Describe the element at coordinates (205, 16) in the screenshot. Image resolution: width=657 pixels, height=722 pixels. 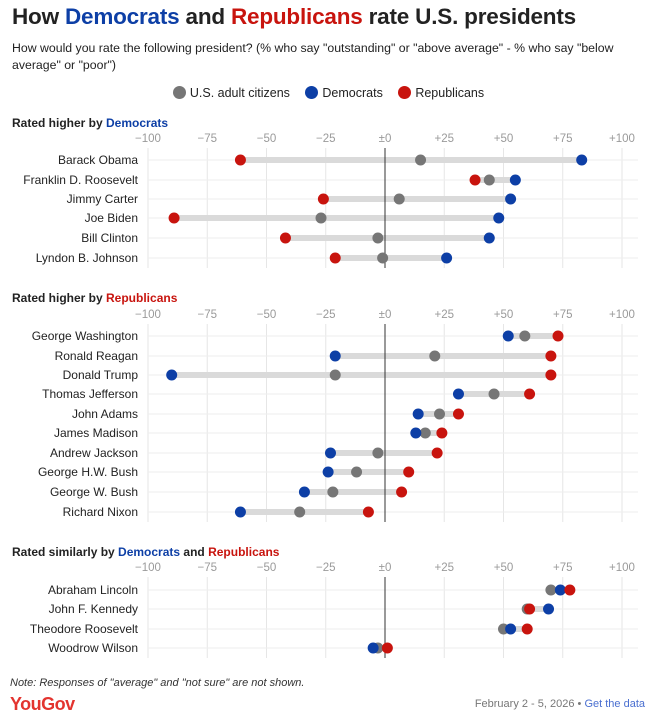
I see `title-part-3: and` at that location.